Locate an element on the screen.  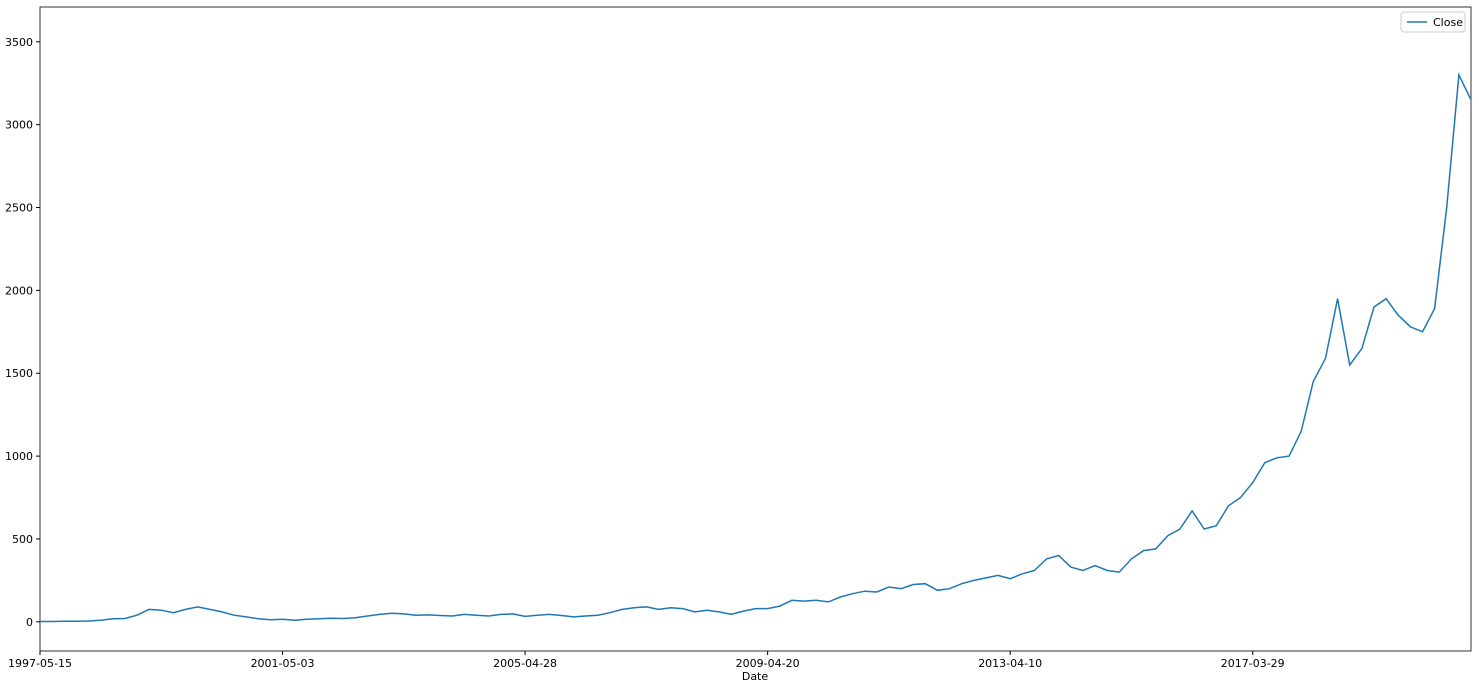
y-tick-label: 3000 is located at coordinates (19, 125).